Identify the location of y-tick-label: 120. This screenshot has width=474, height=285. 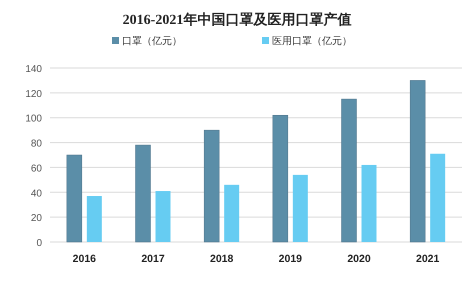
(33, 94).